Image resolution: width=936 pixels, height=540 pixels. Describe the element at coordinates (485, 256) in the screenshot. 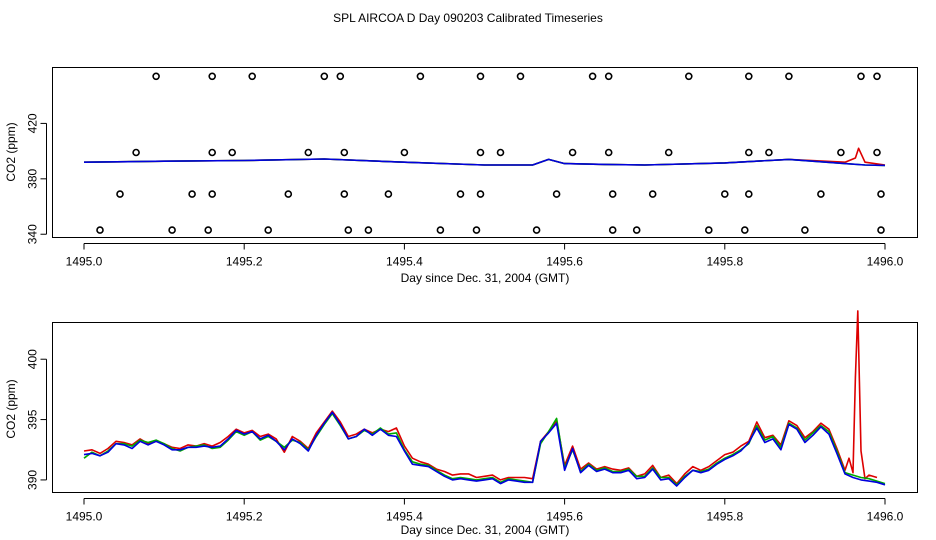

I see `top-x-axis: 1495.0 1495.2 1495.4 1495.6 1495.8 1496.0` at that location.